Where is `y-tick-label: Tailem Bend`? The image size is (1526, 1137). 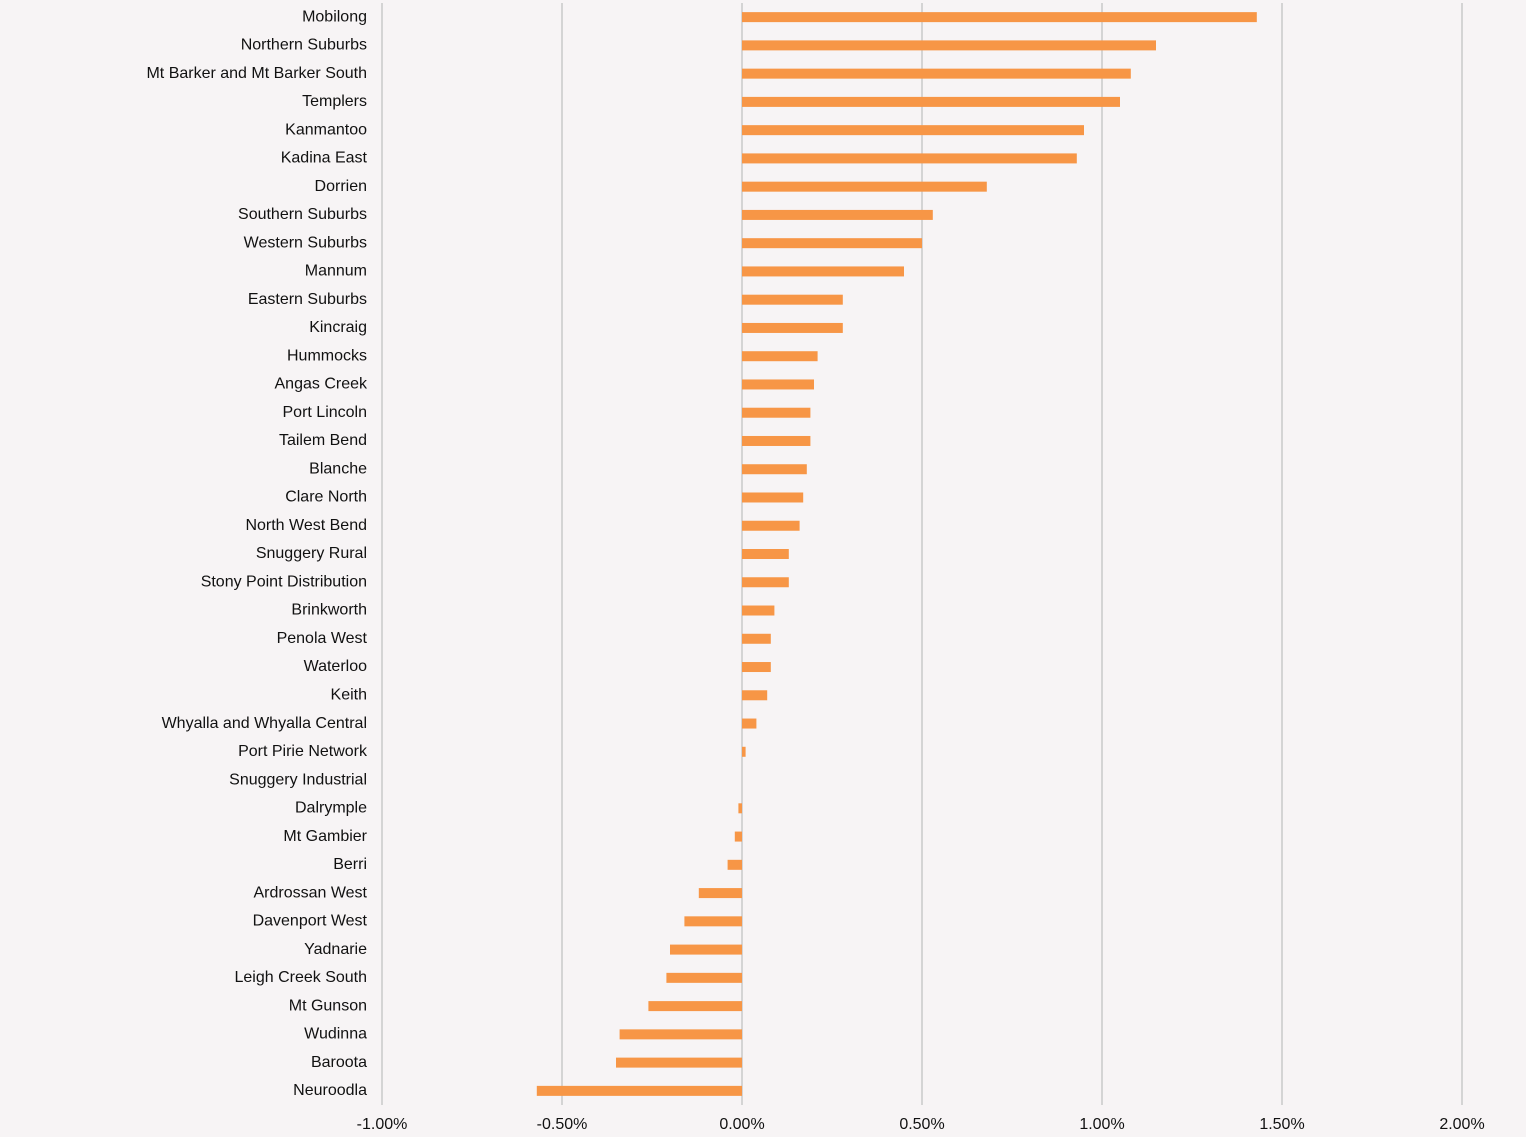
y-tick-label: Tailem Bend is located at coordinates (323, 440).